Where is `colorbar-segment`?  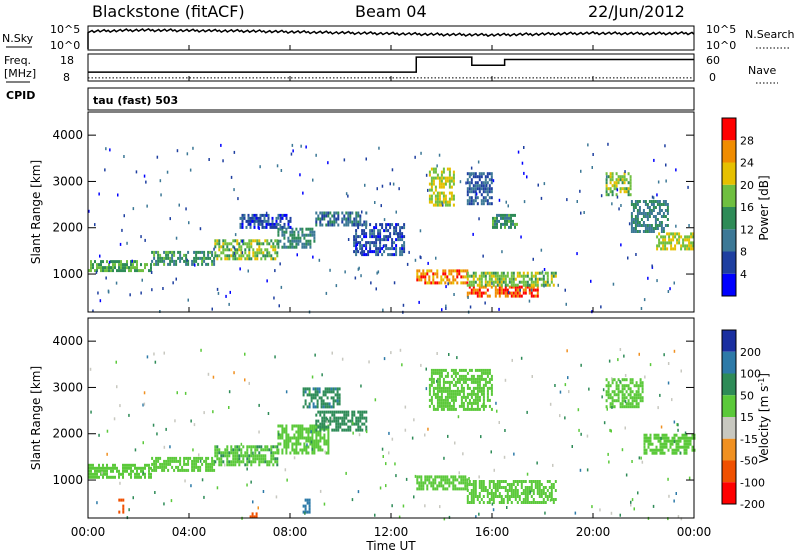 colorbar-segment is located at coordinates (729, 341).